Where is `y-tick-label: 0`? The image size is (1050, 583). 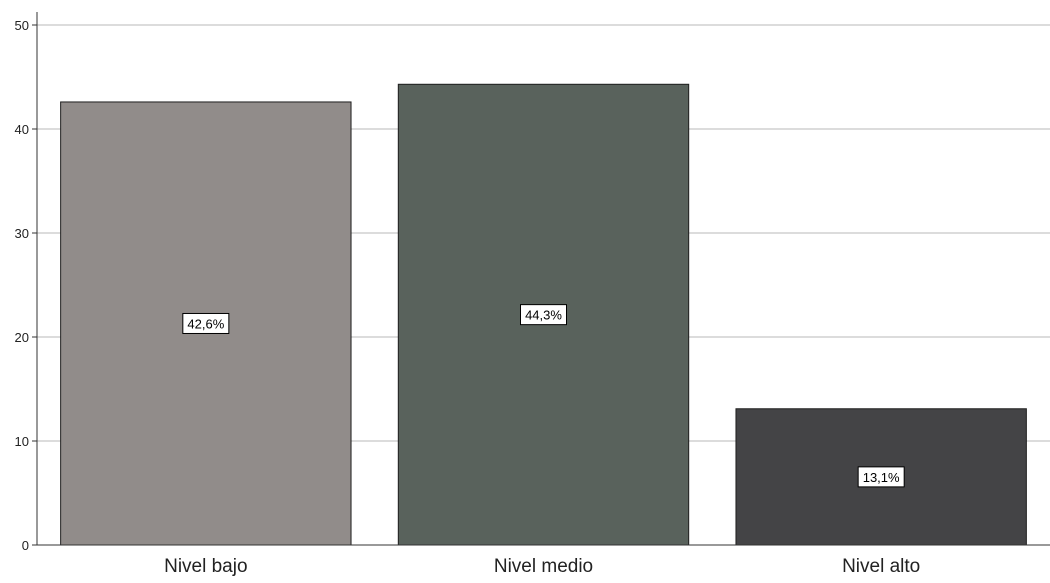 y-tick-label: 0 is located at coordinates (25, 545).